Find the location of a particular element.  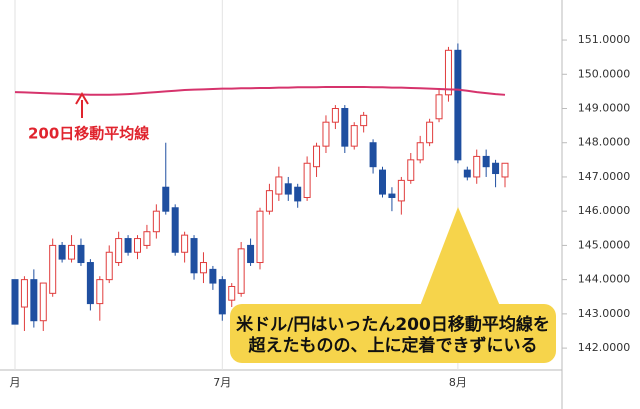

x-tick-label: 月 is located at coordinates (15, 382).